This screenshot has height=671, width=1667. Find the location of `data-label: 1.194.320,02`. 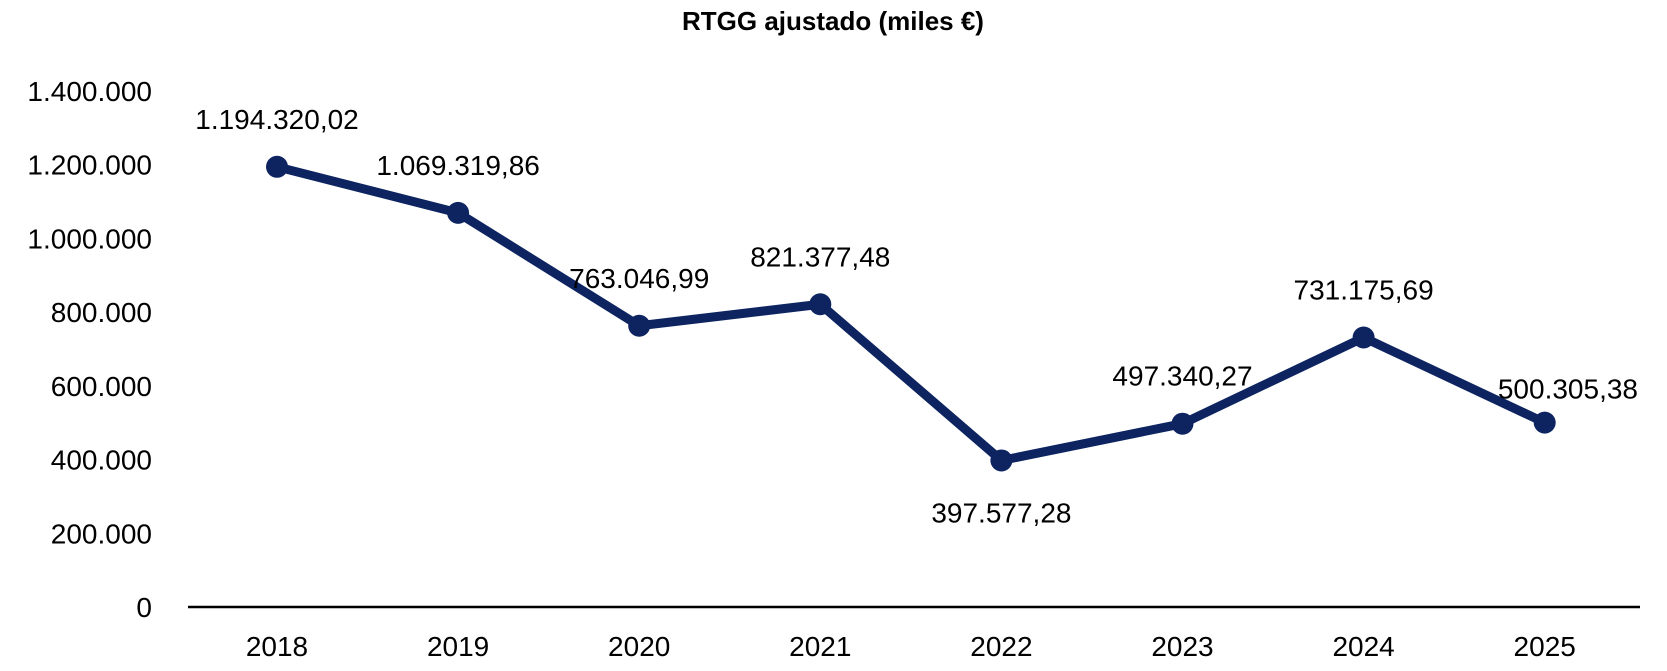

data-label: 1.194.320,02 is located at coordinates (277, 119).